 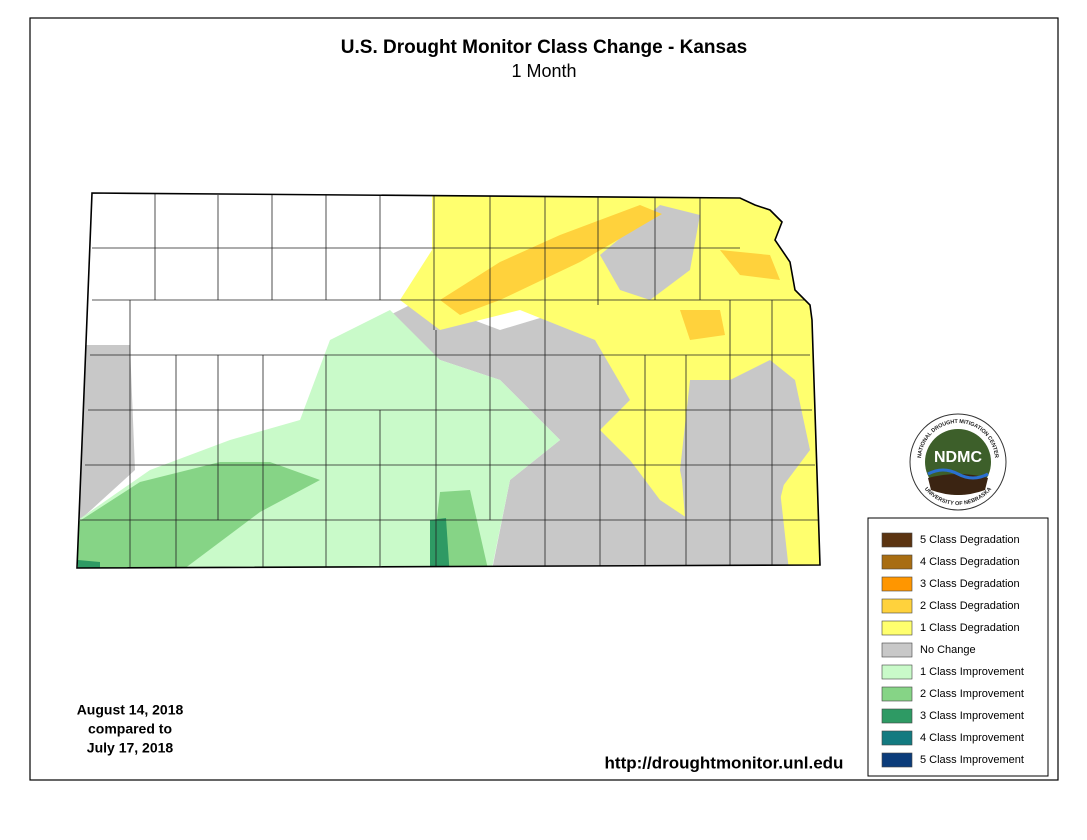 I want to click on legend-label: 2 Class Degradation, so click(x=970, y=606).